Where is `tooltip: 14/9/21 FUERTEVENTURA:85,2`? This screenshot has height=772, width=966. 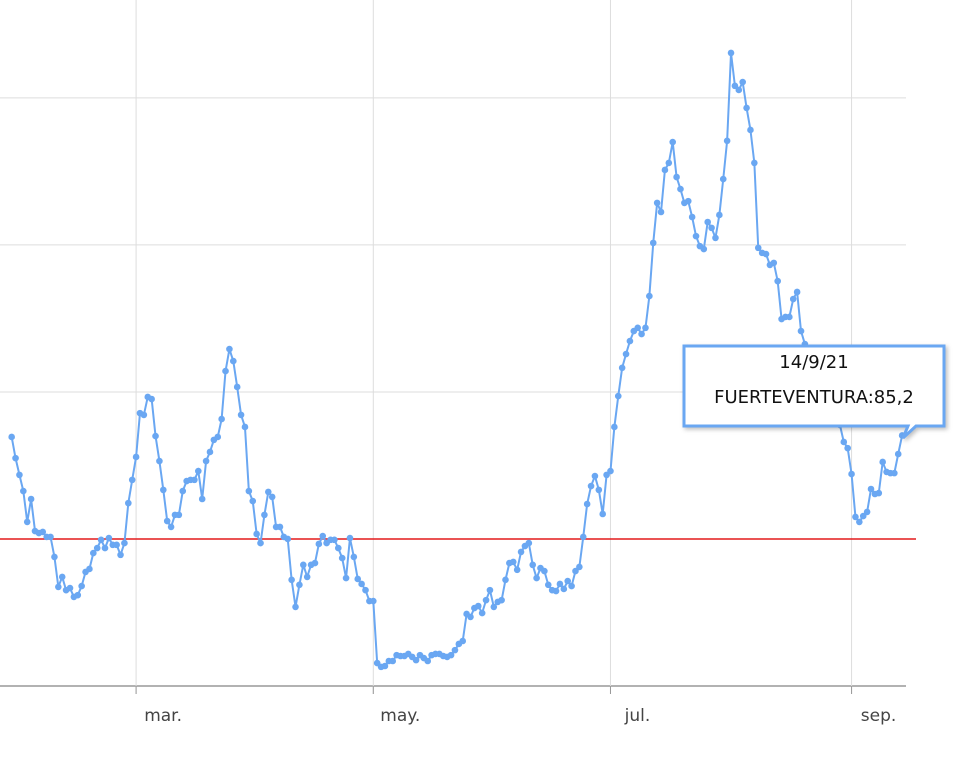 tooltip: 14/9/21 FUERTEVENTURA:85,2 is located at coordinates (814, 392).